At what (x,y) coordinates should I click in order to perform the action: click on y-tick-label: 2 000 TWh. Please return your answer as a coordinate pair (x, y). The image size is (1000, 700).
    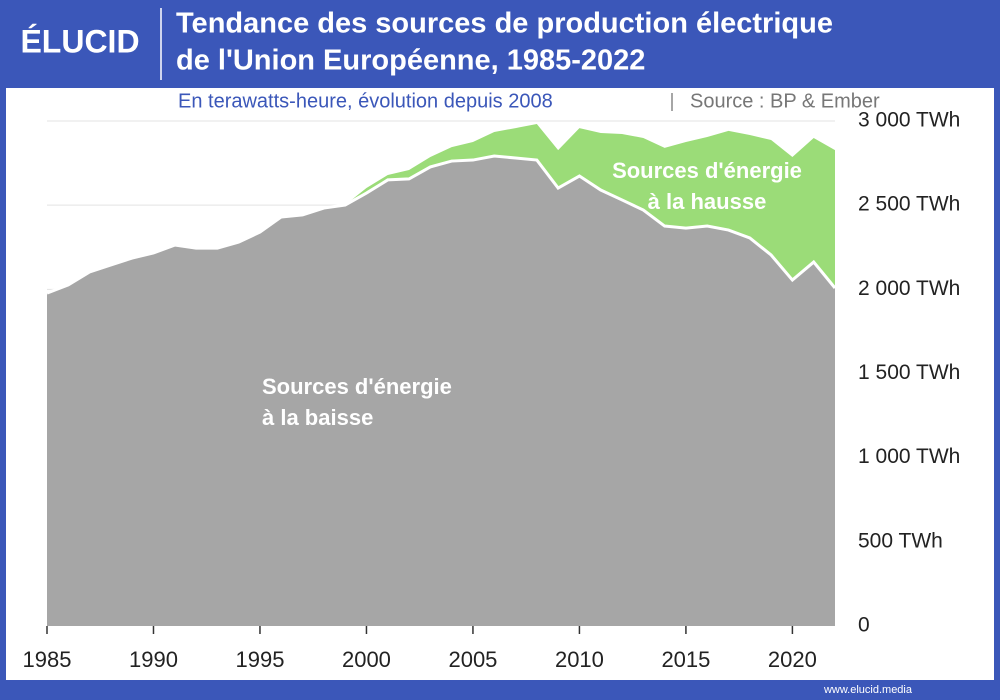
    Looking at the image, I should click on (909, 288).